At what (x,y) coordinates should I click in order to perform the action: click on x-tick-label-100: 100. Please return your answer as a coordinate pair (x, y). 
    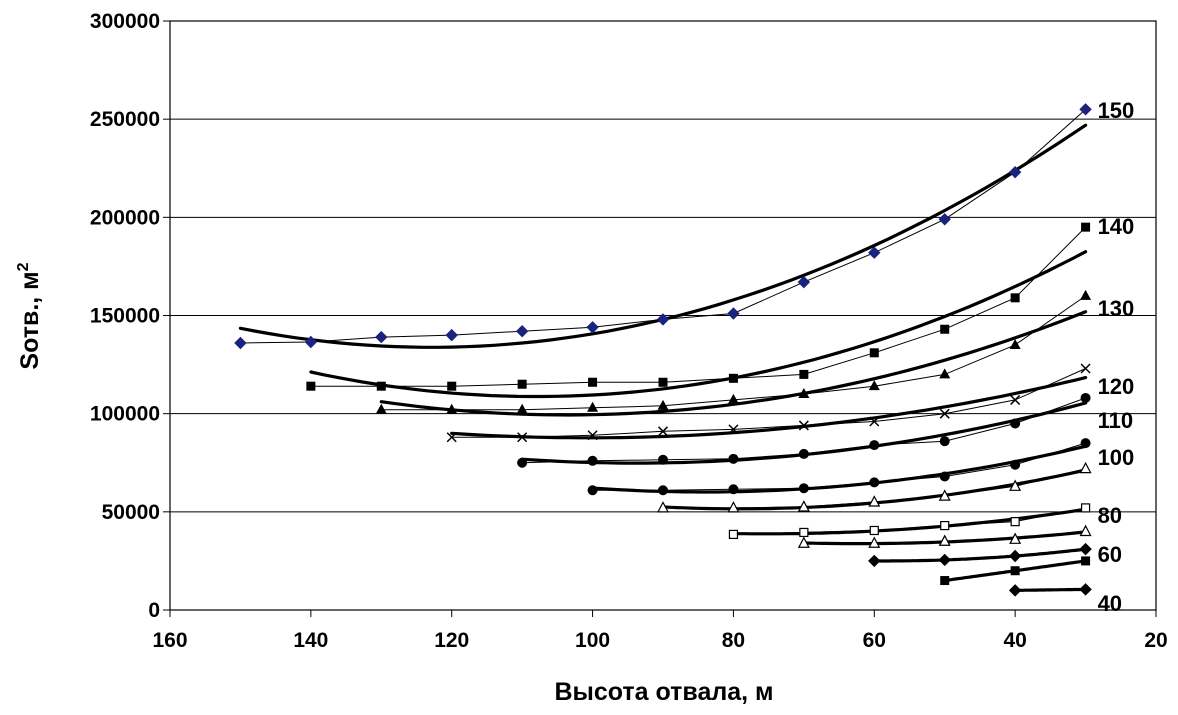
    Looking at the image, I should click on (592, 640).